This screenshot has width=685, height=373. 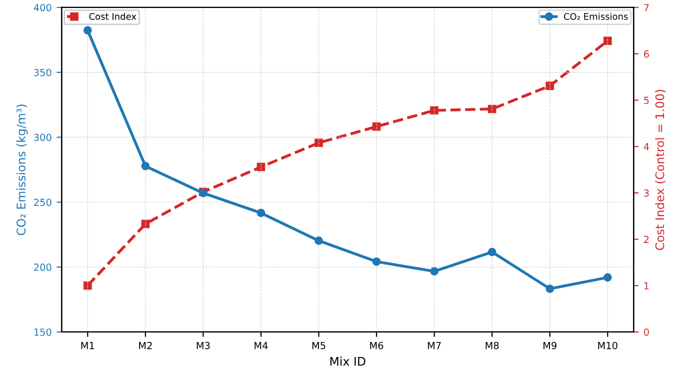 I want to click on y-tick-label: 250, so click(x=43, y=202).